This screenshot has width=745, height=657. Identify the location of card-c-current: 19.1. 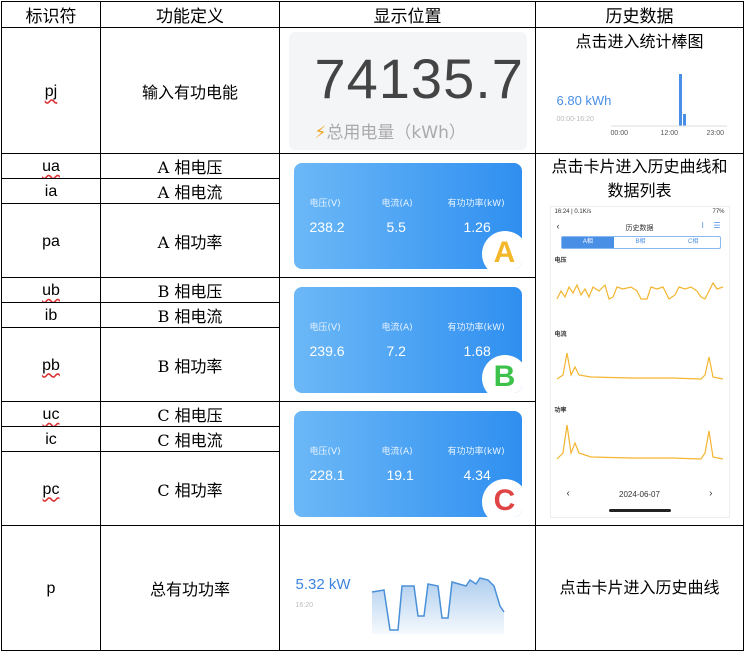
(400, 474).